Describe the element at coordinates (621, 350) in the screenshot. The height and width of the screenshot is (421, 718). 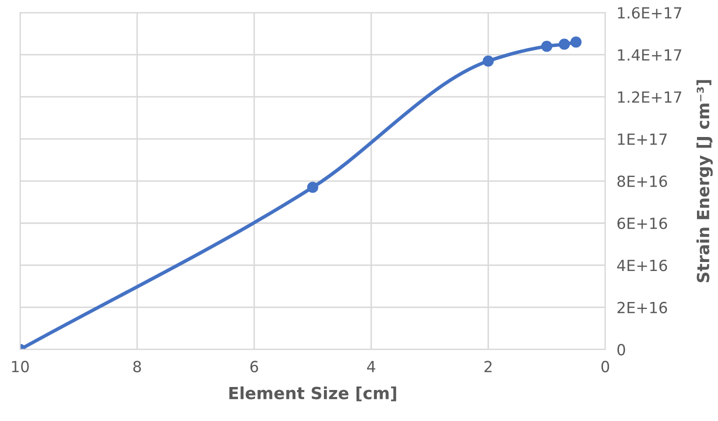
I see `y-tick-label: 0` at that location.